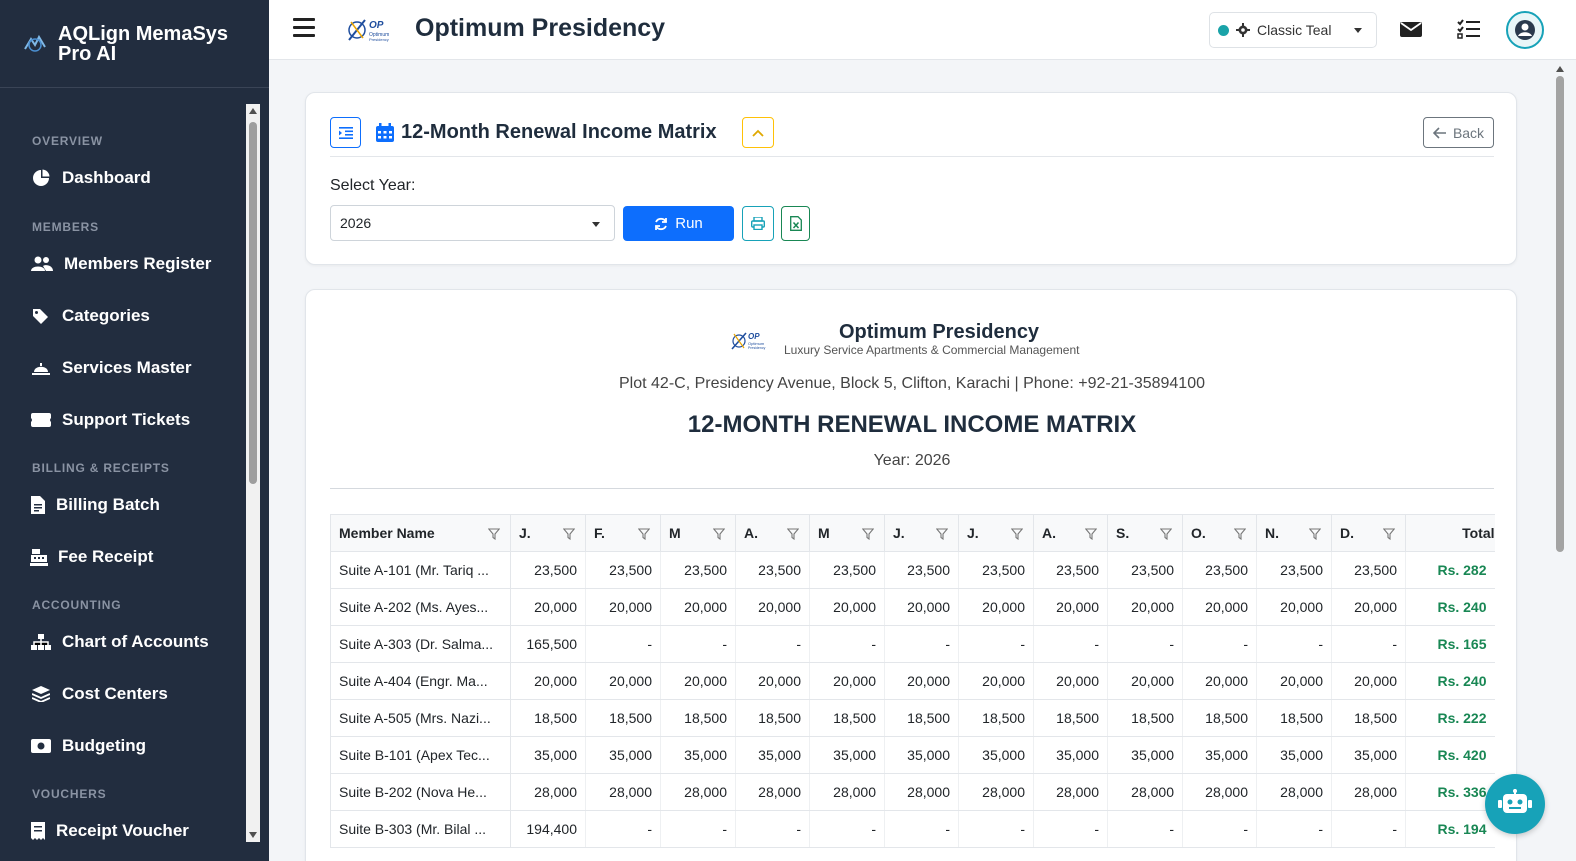 Image resolution: width=1576 pixels, height=861 pixels. I want to click on sidebar-item-members-register: Members Register, so click(120, 264).